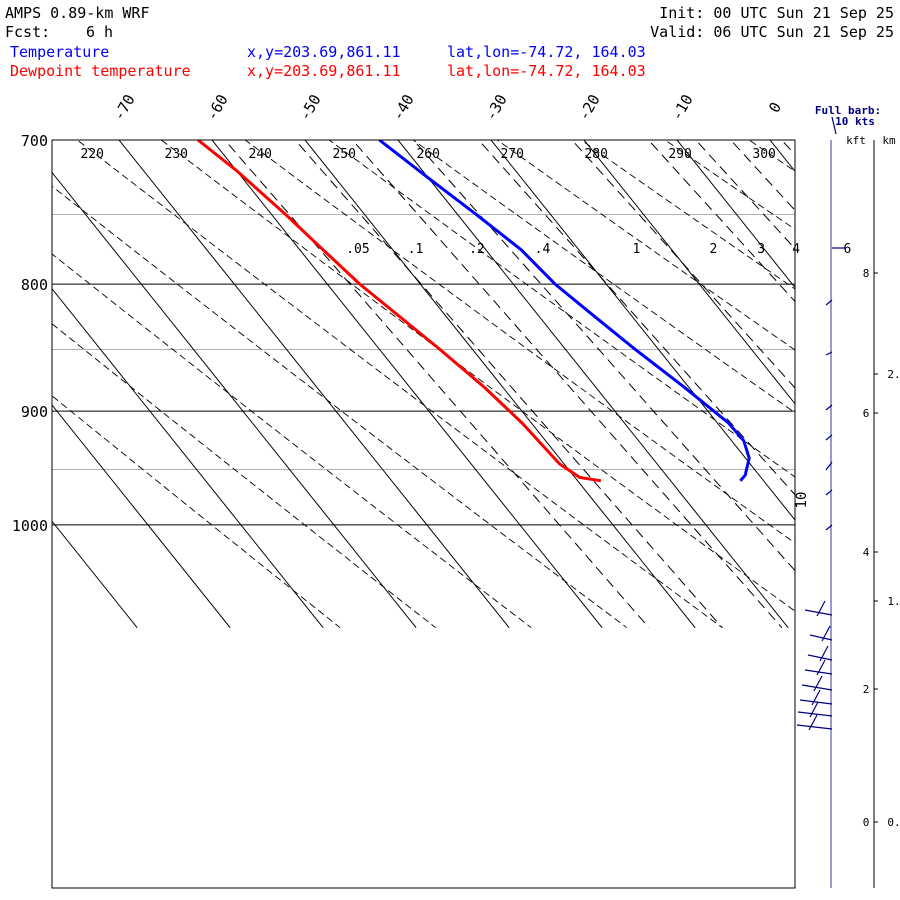  What do you see at coordinates (176, 154) in the screenshot?
I see `dry-adiabat-label: 230` at bounding box center [176, 154].